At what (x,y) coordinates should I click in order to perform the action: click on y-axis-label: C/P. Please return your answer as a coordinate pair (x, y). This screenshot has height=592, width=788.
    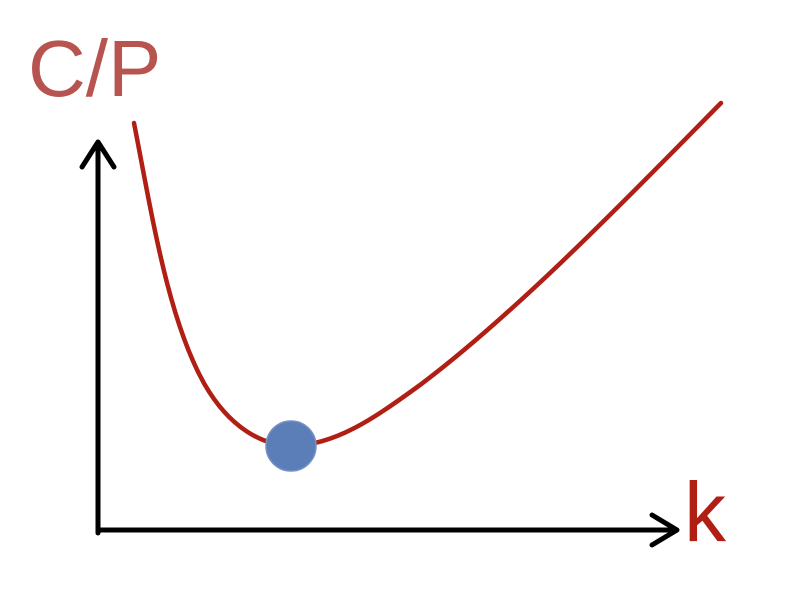
    Looking at the image, I should click on (94, 68).